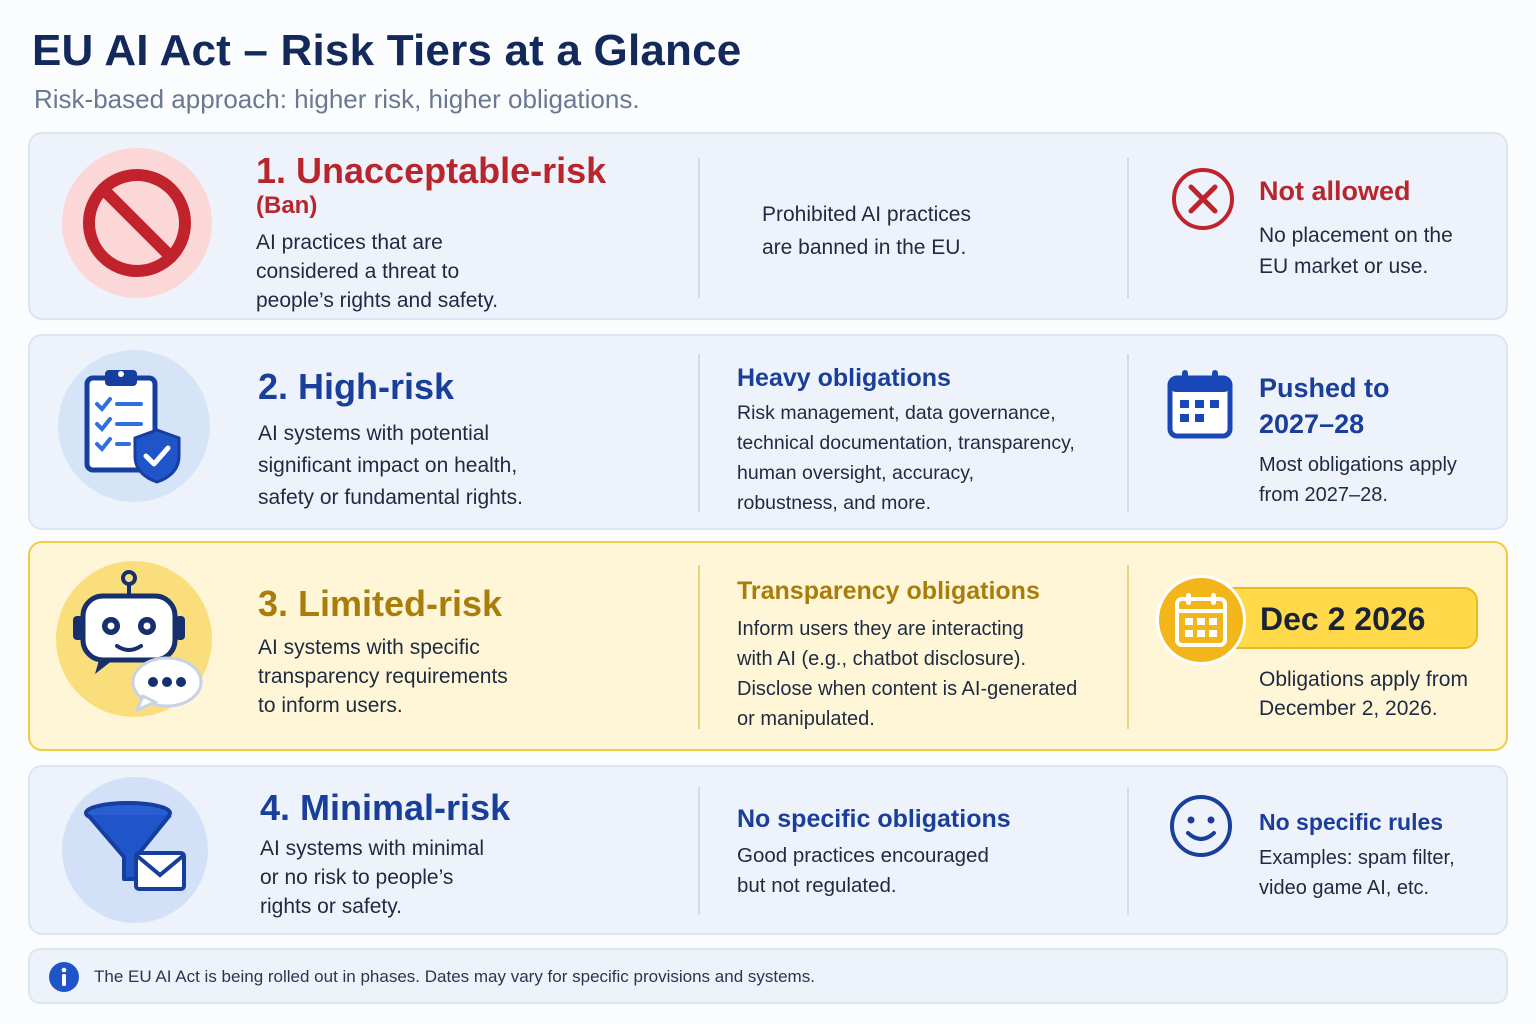  I want to click on right-line: Examples: spam filter,, so click(1357, 858).